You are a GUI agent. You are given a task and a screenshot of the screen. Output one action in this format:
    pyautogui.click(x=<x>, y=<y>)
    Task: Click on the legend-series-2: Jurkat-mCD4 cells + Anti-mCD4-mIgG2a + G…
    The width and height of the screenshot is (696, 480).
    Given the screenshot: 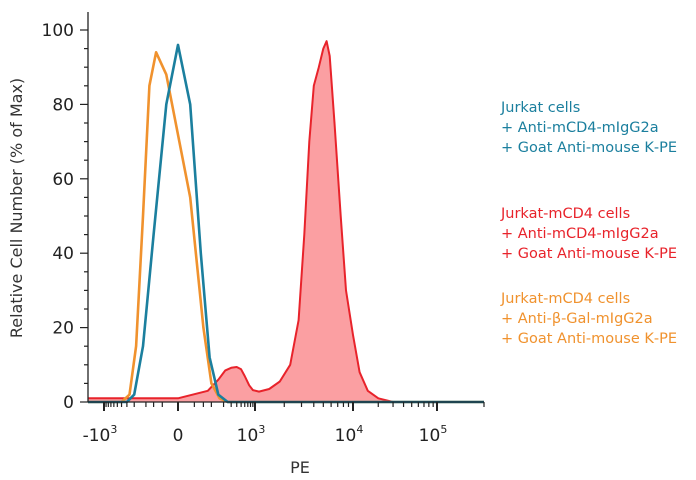 What is the action you would take?
    pyautogui.click(x=589, y=234)
    